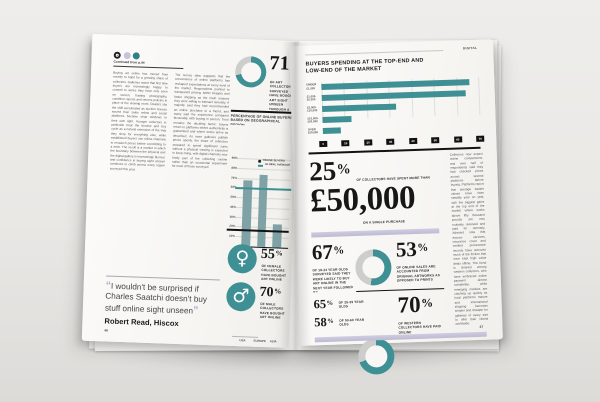 Image resolution: width=600 pixels, height=402 pixels. Describe the element at coordinates (268, 254) in the screenshot. I see `stat-55-number: 55` at that location.